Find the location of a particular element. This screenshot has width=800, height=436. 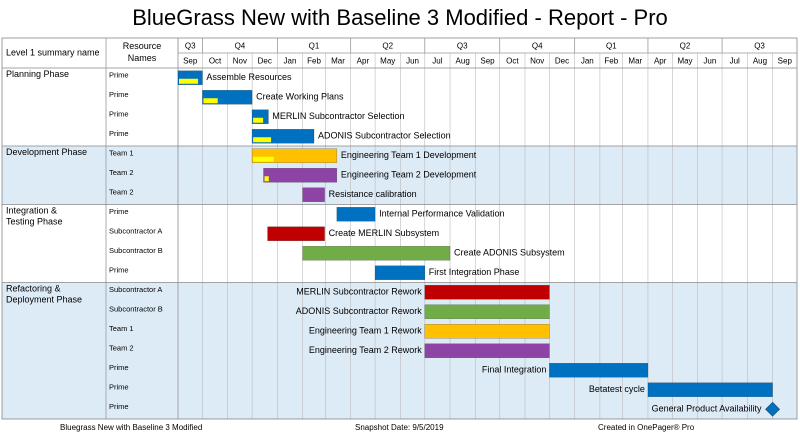

month-label: May is located at coordinates (387, 61).